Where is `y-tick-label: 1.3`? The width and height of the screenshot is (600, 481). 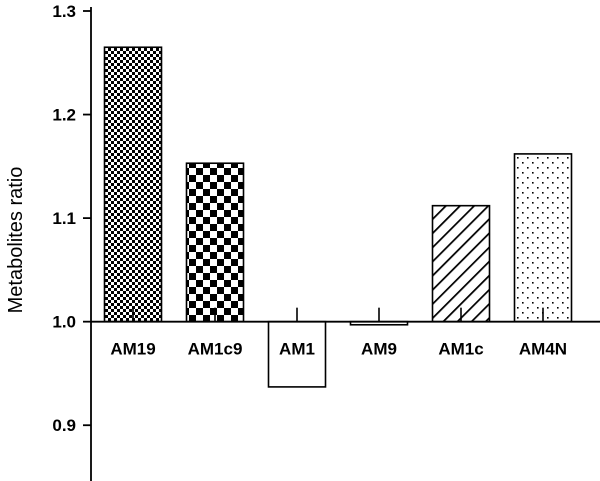
y-tick-label: 1.3 is located at coordinates (64, 11).